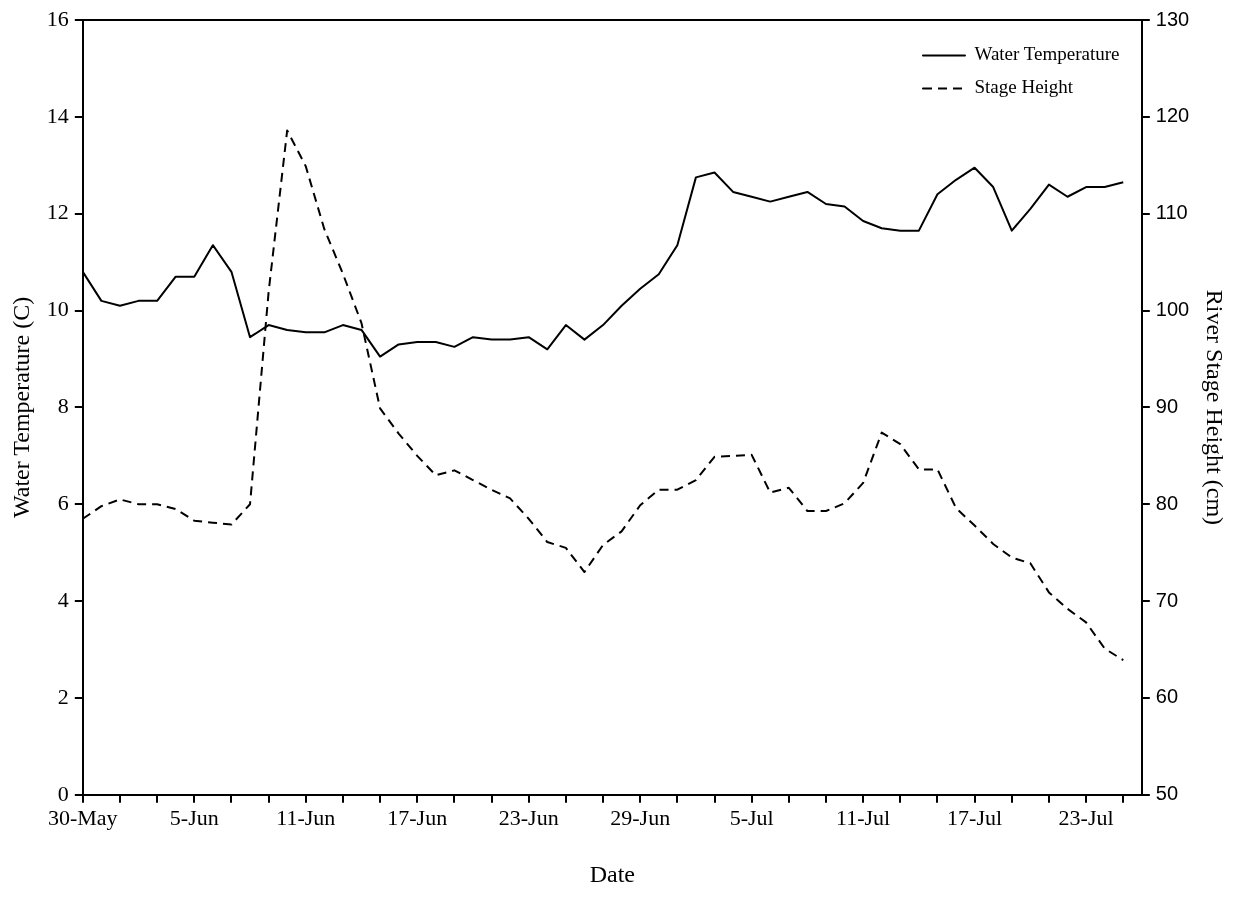  What do you see at coordinates (863, 817) in the screenshot?
I see `x-tick-label: 11-Jul` at bounding box center [863, 817].